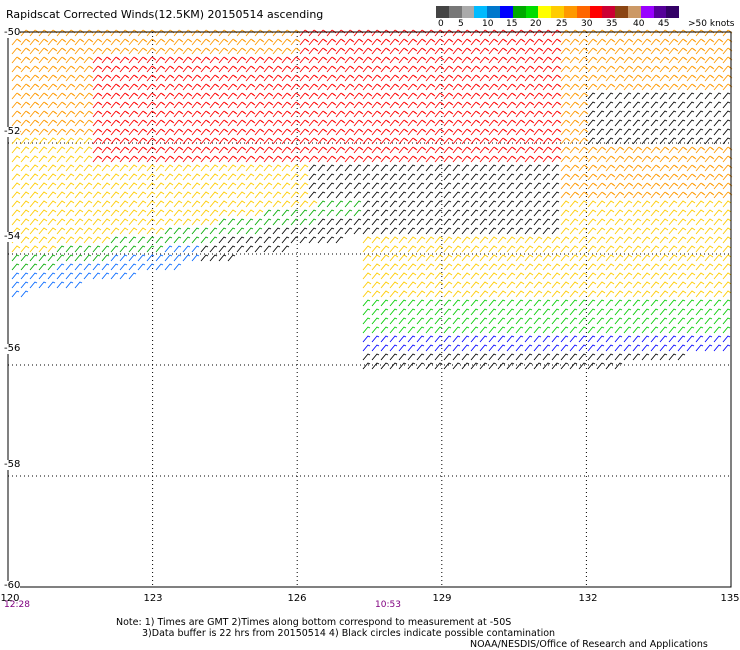 The image size is (740, 650). Describe the element at coordinates (388, 605) in the screenshot. I see `time-middle: 10:53` at that location.